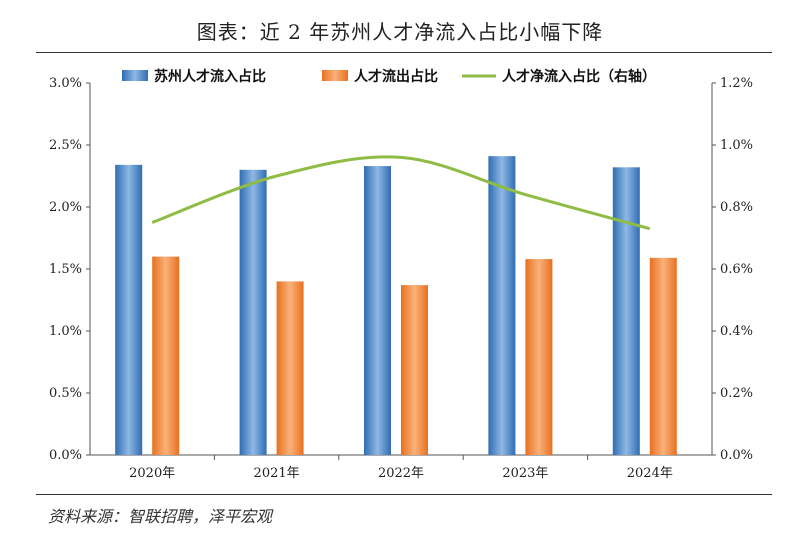  Describe the element at coordinates (736, 145) in the screenshot. I see `right-tick-label: 1.0%` at that location.